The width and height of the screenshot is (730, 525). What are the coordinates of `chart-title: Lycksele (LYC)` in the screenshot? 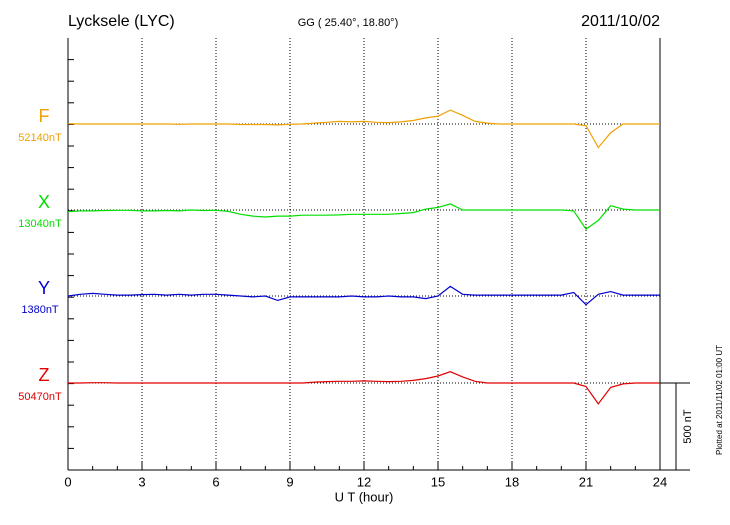 It's located at (121, 21).